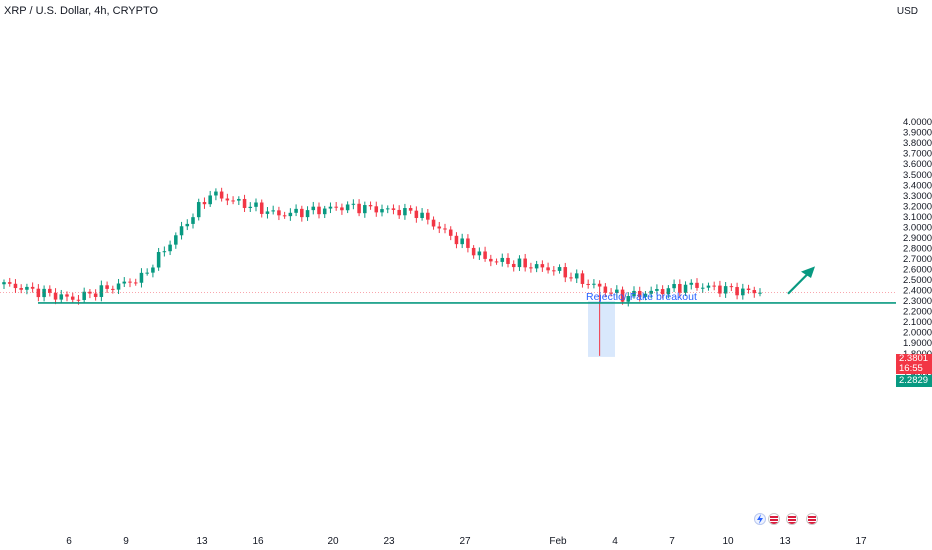  I want to click on time-axis: 6 9 13 16 20 23 27 Feb 4 7 10 13 17, so click(466, 541).